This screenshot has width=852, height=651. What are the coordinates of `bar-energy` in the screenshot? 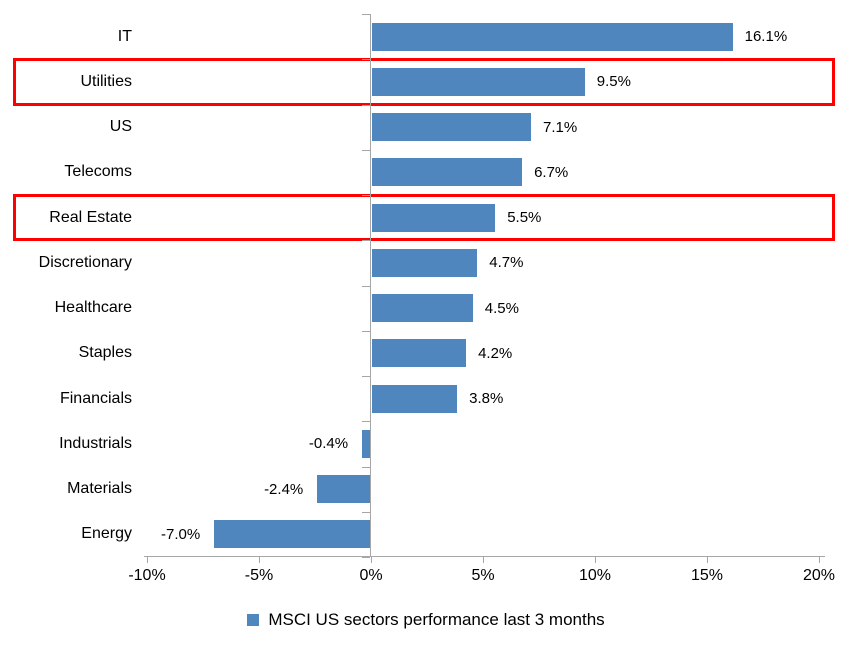 It's located at (292, 534).